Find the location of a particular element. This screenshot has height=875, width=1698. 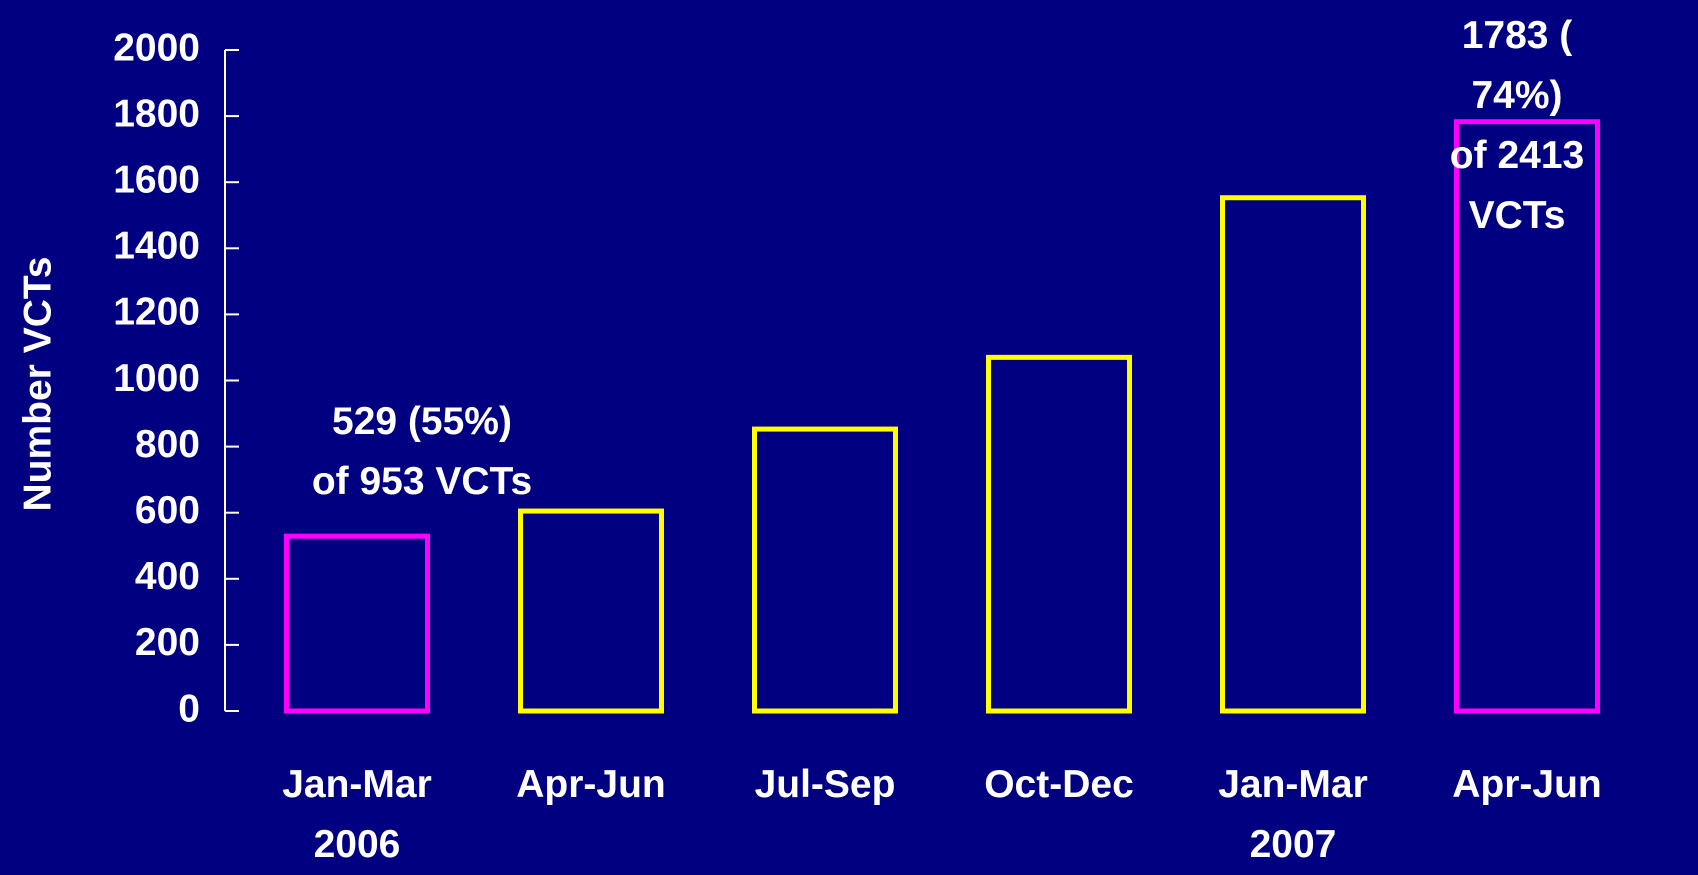

x-tick-label: Jul-Sep is located at coordinates (825, 784).